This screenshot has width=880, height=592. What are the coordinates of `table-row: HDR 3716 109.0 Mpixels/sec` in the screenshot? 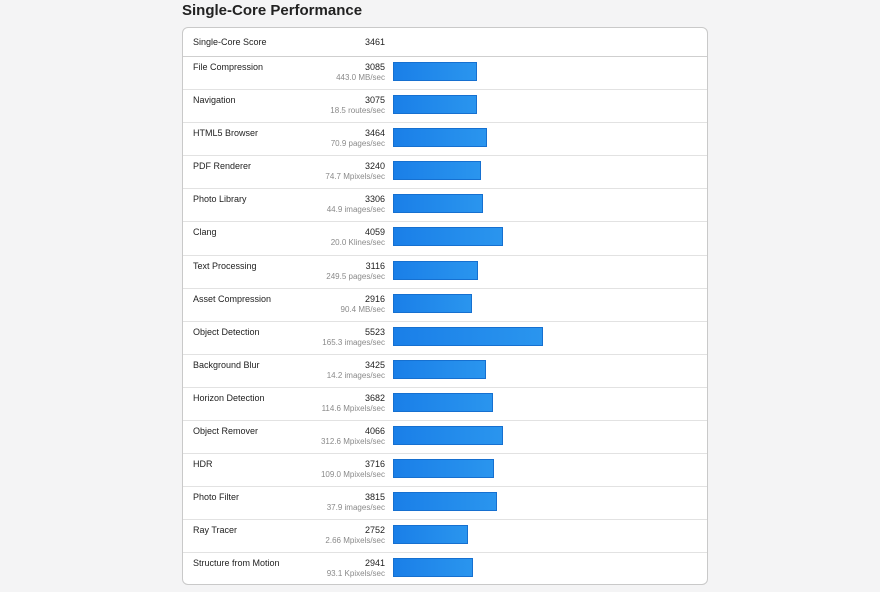 It's located at (445, 471).